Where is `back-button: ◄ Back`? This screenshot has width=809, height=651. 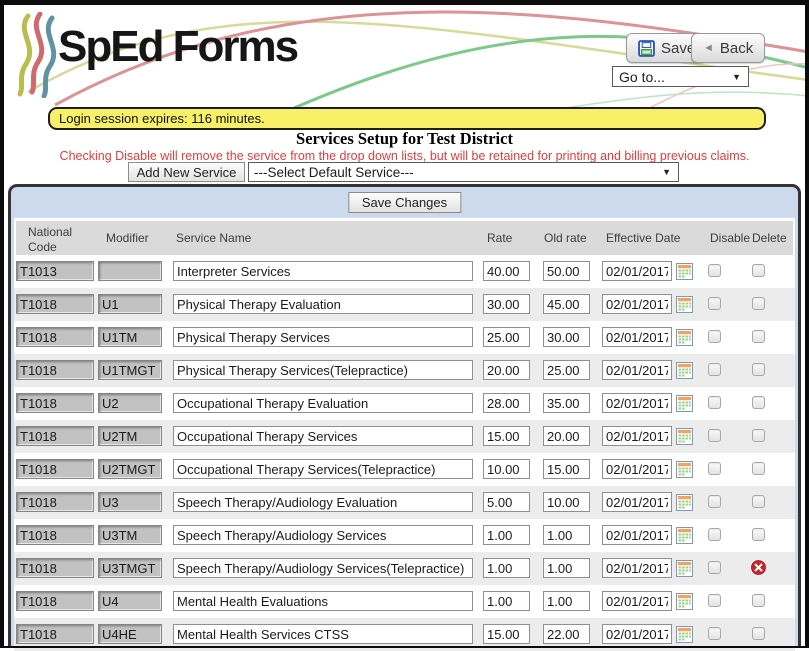 back-button: ◄ Back is located at coordinates (728, 48).